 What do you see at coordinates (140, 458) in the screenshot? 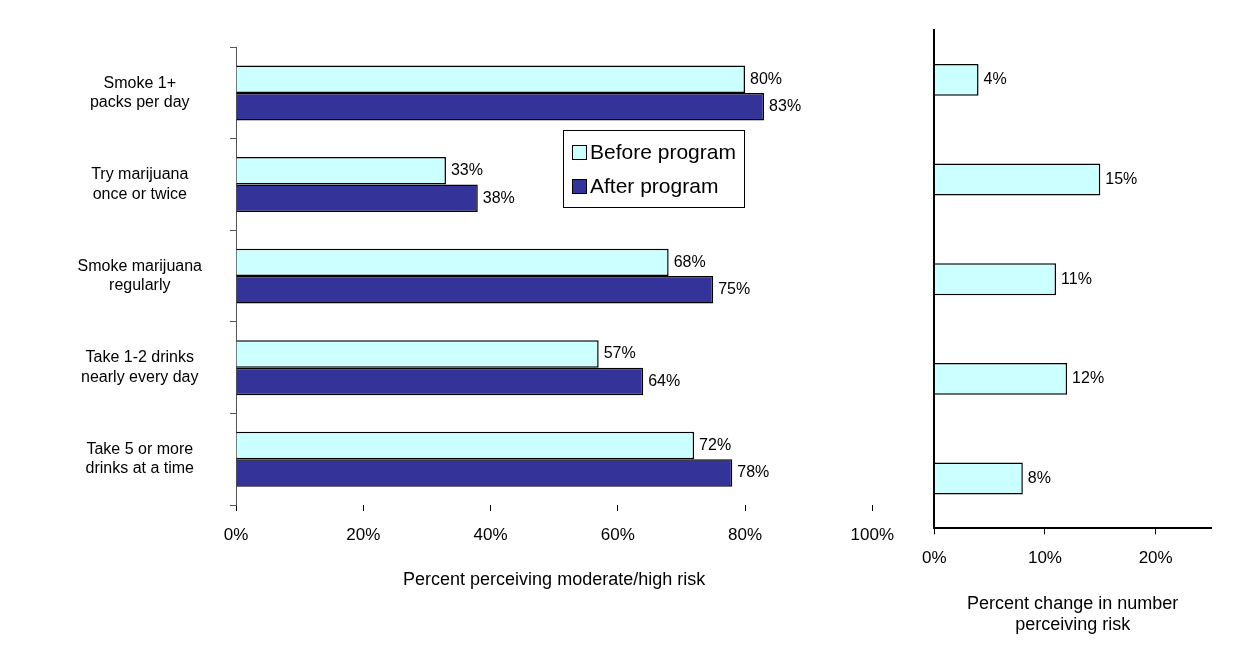
I see `y-tick-label: Take 5 or more drinks at a time` at bounding box center [140, 458].